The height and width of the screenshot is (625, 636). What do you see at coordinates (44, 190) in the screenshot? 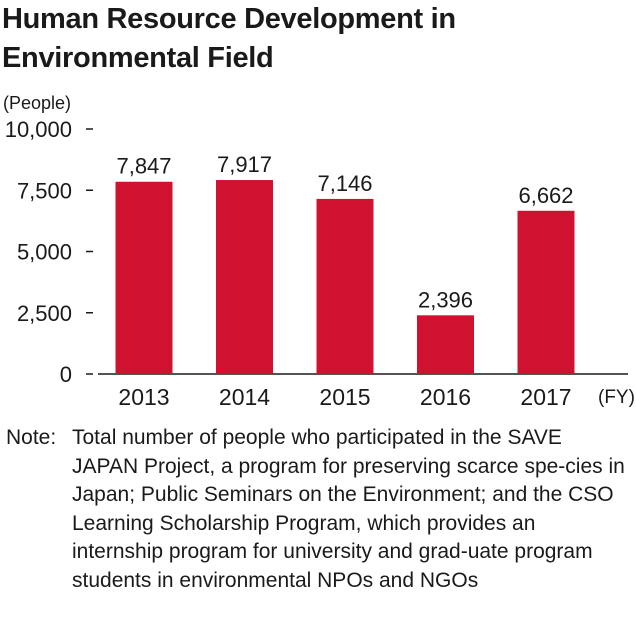
I see `y-tick-label: 7,500` at bounding box center [44, 190].